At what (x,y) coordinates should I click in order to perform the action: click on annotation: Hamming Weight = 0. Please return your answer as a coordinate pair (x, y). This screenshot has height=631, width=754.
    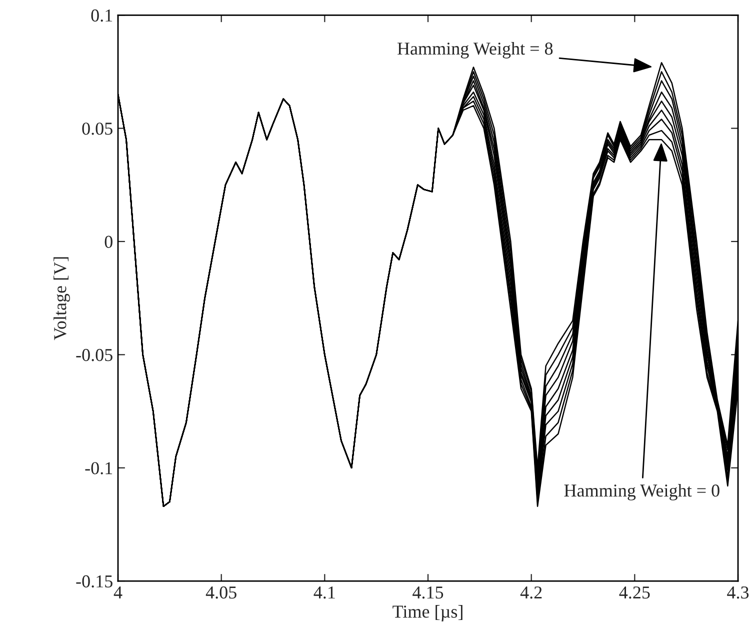
    Looking at the image, I should click on (642, 492).